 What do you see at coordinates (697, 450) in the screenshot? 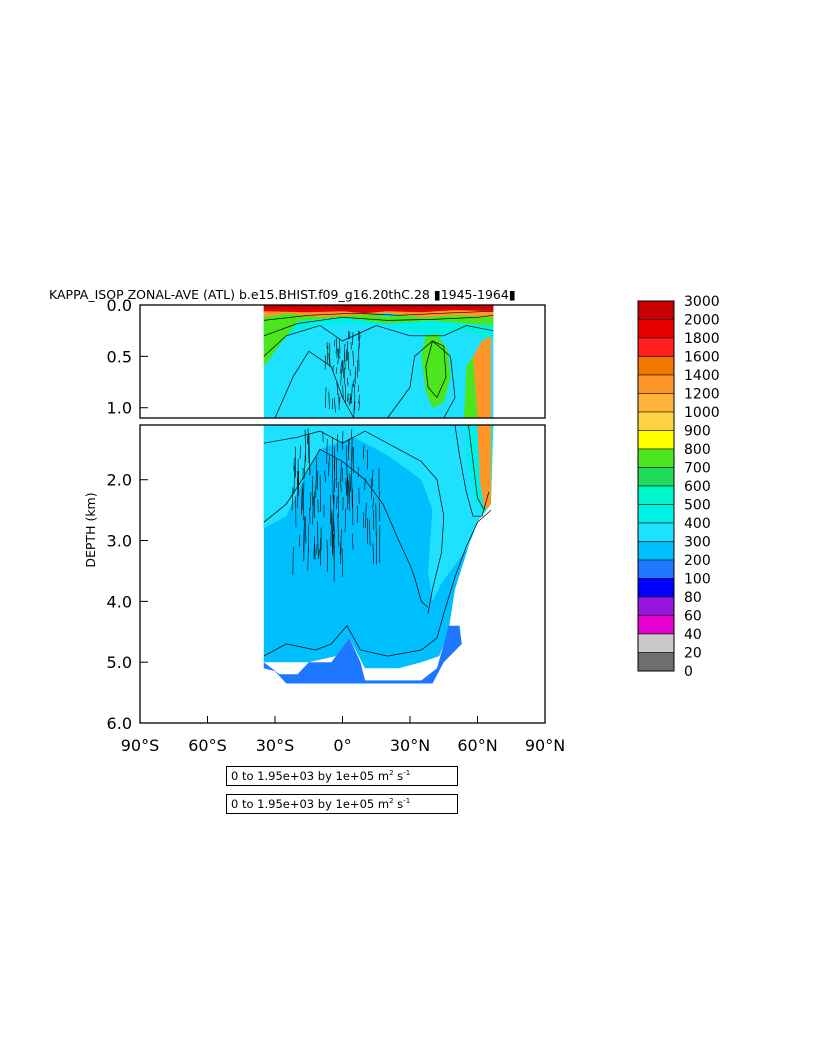
I see `colorbar-label-8: 800` at bounding box center [697, 450].